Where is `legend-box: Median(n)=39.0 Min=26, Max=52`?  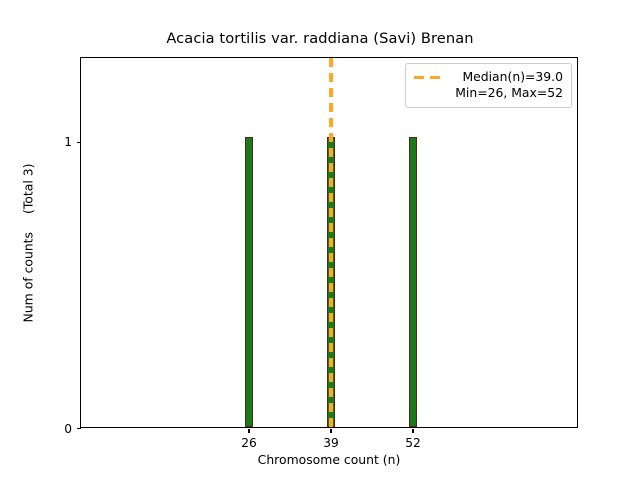
legend-box: Median(n)=39.0 Min=26, Max=52 is located at coordinates (488, 85).